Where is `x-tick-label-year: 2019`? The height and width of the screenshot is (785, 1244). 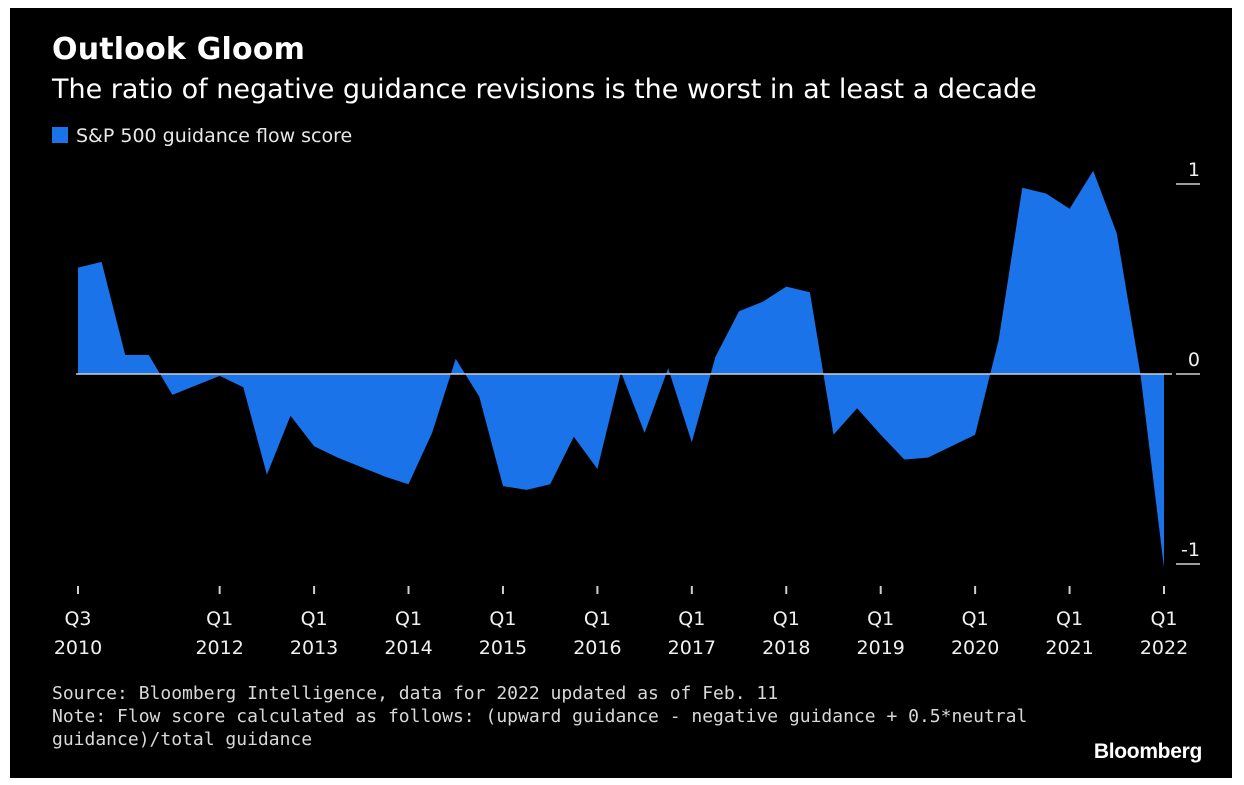
x-tick-label-year: 2019 is located at coordinates (881, 648).